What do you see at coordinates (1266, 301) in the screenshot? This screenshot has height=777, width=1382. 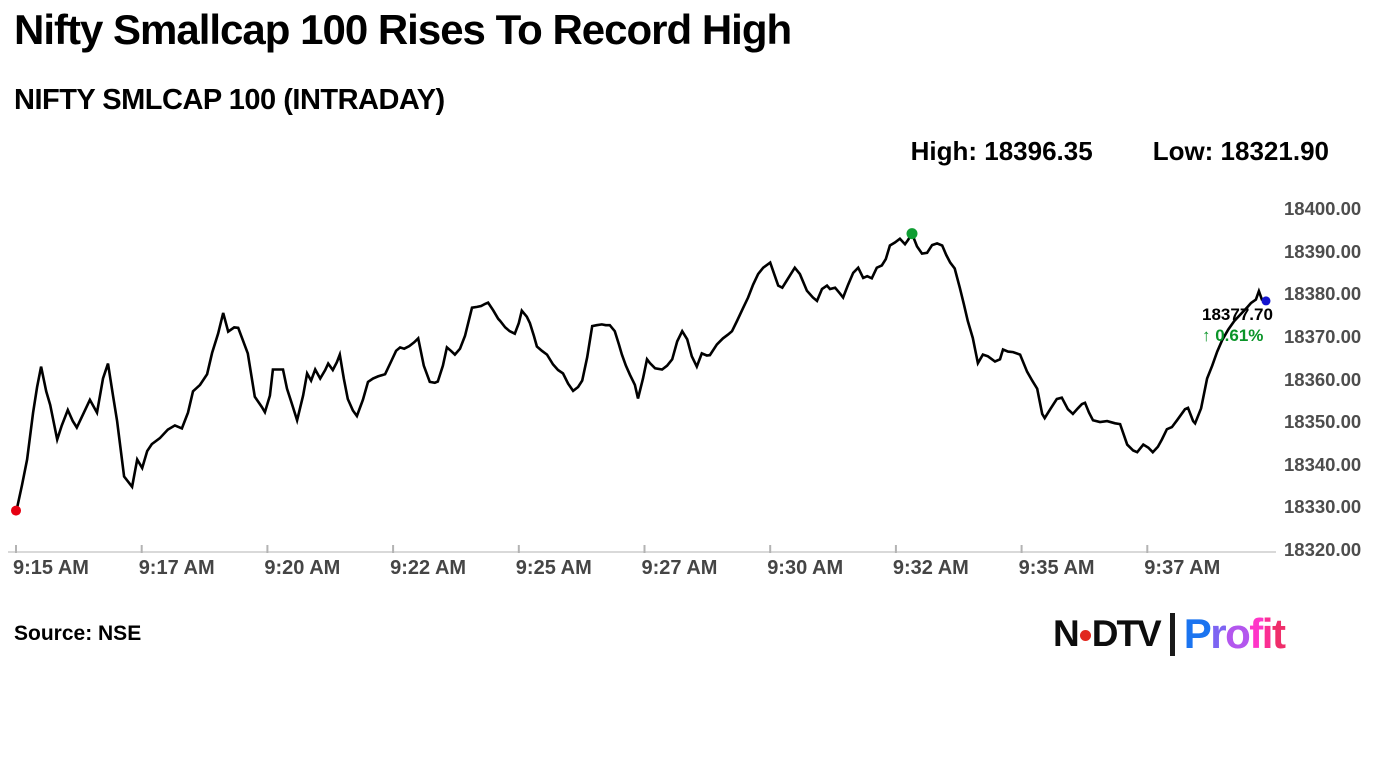 I see `last-marker-dot` at bounding box center [1266, 301].